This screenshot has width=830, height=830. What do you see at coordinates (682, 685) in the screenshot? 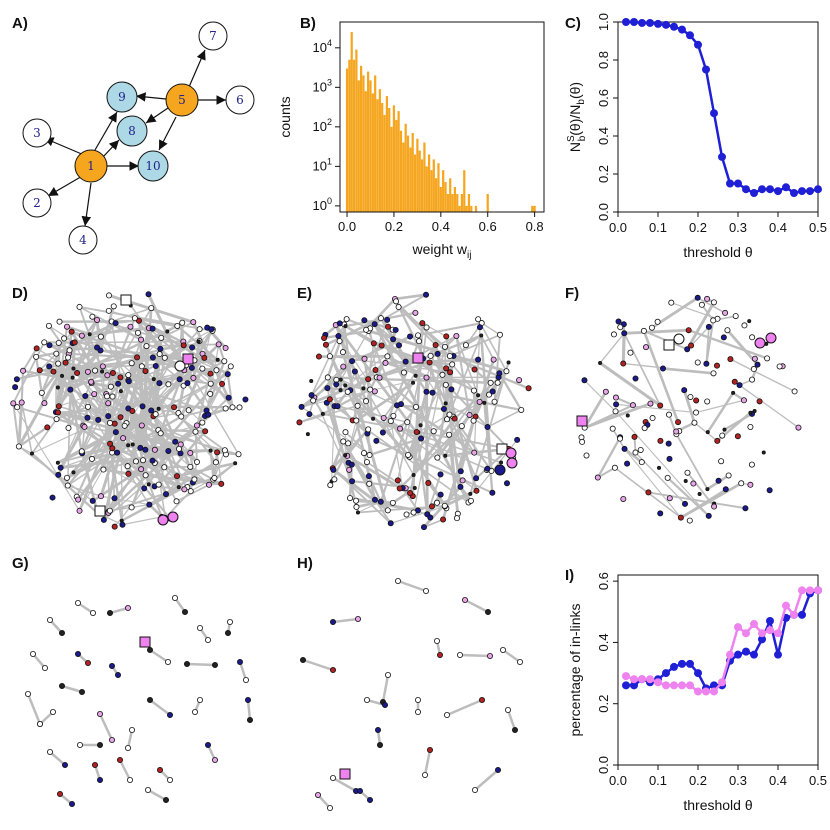
I see `data-point-pink` at bounding box center [682, 685].